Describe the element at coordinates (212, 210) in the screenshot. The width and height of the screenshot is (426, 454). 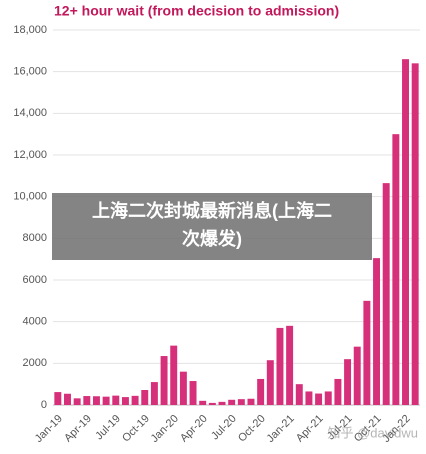
I see `overlay-text: 上海二次封城最新消息(上海二` at that location.